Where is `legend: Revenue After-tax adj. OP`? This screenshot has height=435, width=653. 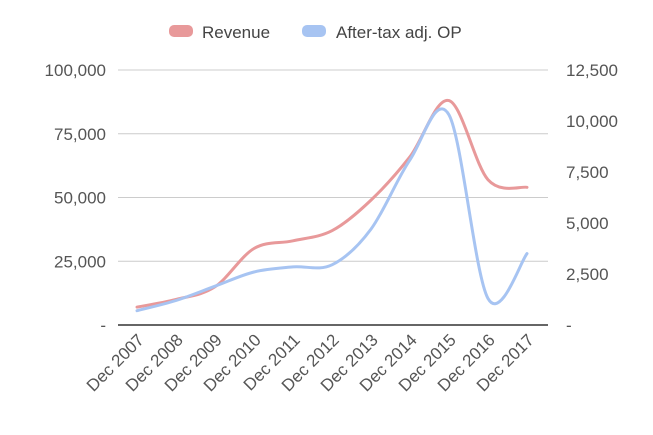
legend: Revenue After-tax adj. OP is located at coordinates (315, 32).